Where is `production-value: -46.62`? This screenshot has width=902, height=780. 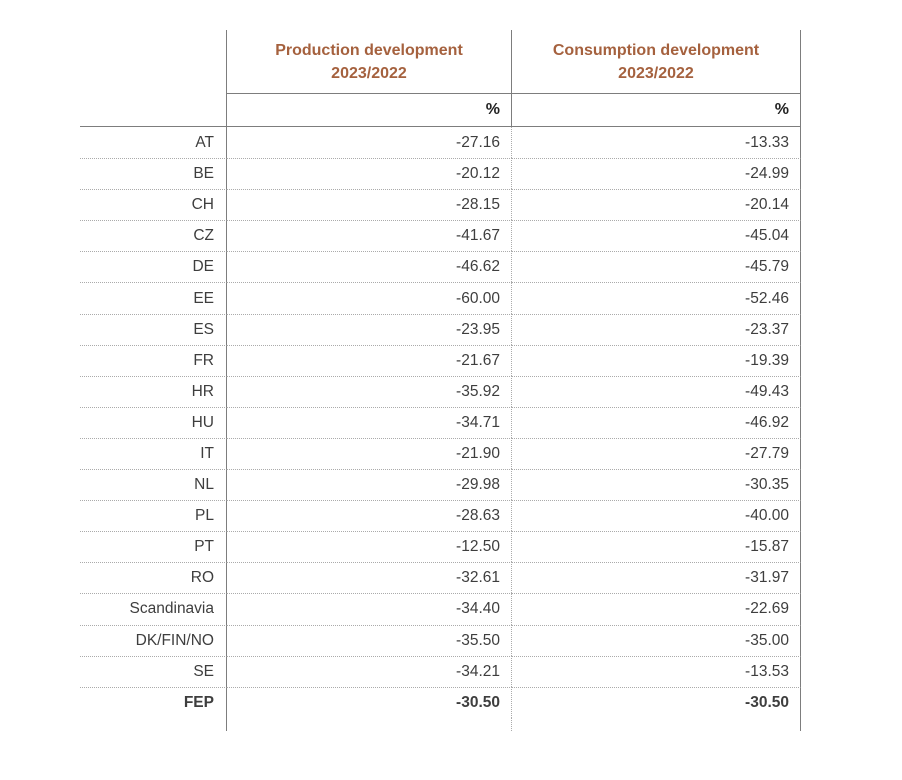 production-value: -46.62 is located at coordinates (369, 267).